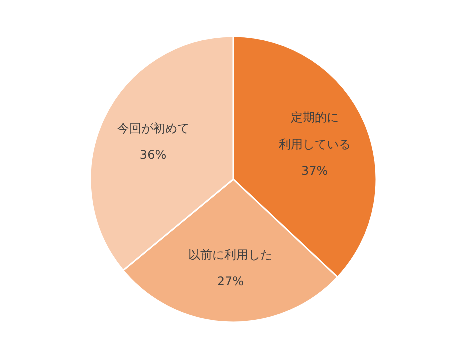 This screenshot has height=359, width=466. Describe the element at coordinates (153, 155) in the screenshot. I see `data-label: 36%` at that location.